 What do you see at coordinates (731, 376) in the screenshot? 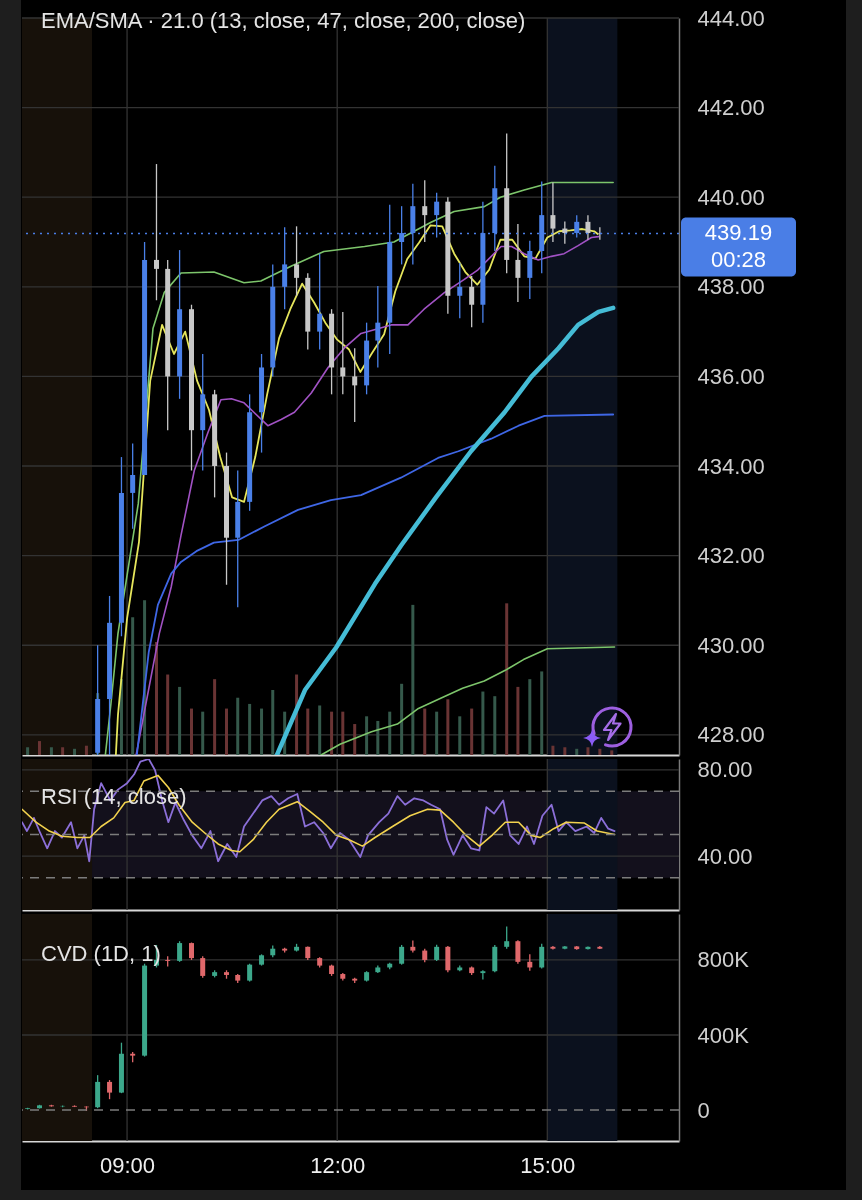
I see `y-tick-label: 436.00` at bounding box center [731, 376].